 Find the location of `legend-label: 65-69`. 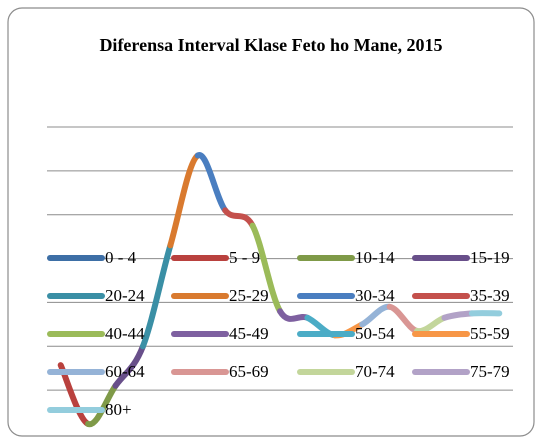

legend-label: 65-69 is located at coordinates (249, 371).